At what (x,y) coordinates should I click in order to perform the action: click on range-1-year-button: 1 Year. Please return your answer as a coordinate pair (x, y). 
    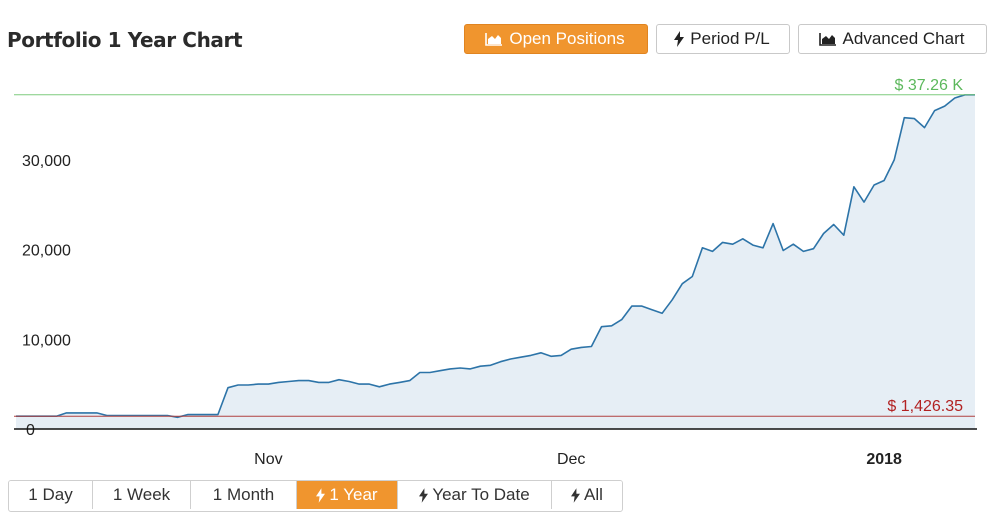
    Looking at the image, I should click on (347, 495).